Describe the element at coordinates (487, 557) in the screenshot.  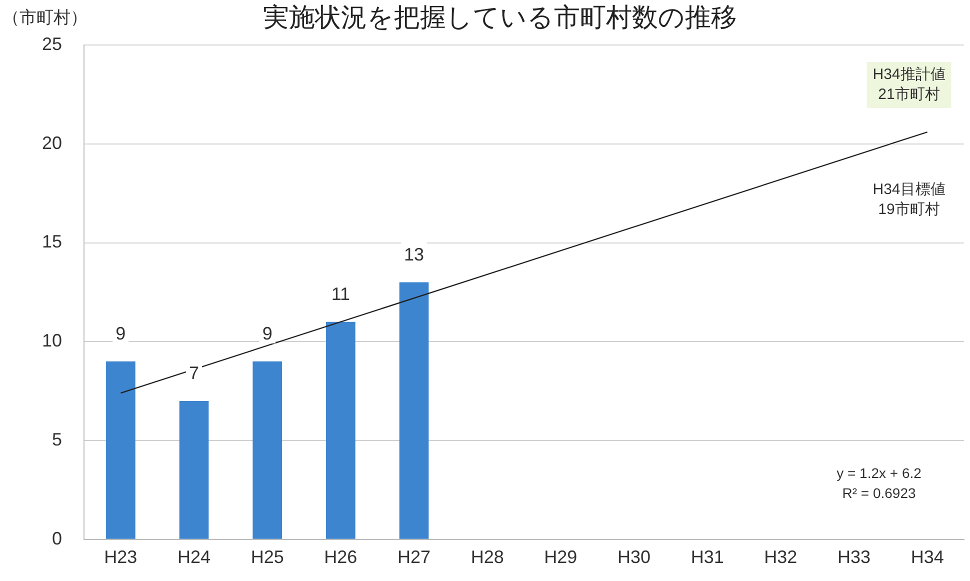
I see `x-tick-label: H28` at that location.